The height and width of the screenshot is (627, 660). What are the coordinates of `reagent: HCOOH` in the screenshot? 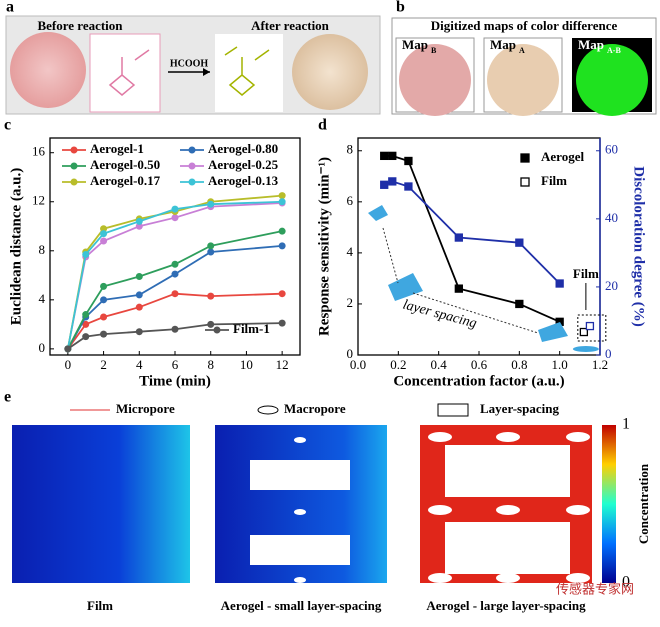 It's located at (189, 63).